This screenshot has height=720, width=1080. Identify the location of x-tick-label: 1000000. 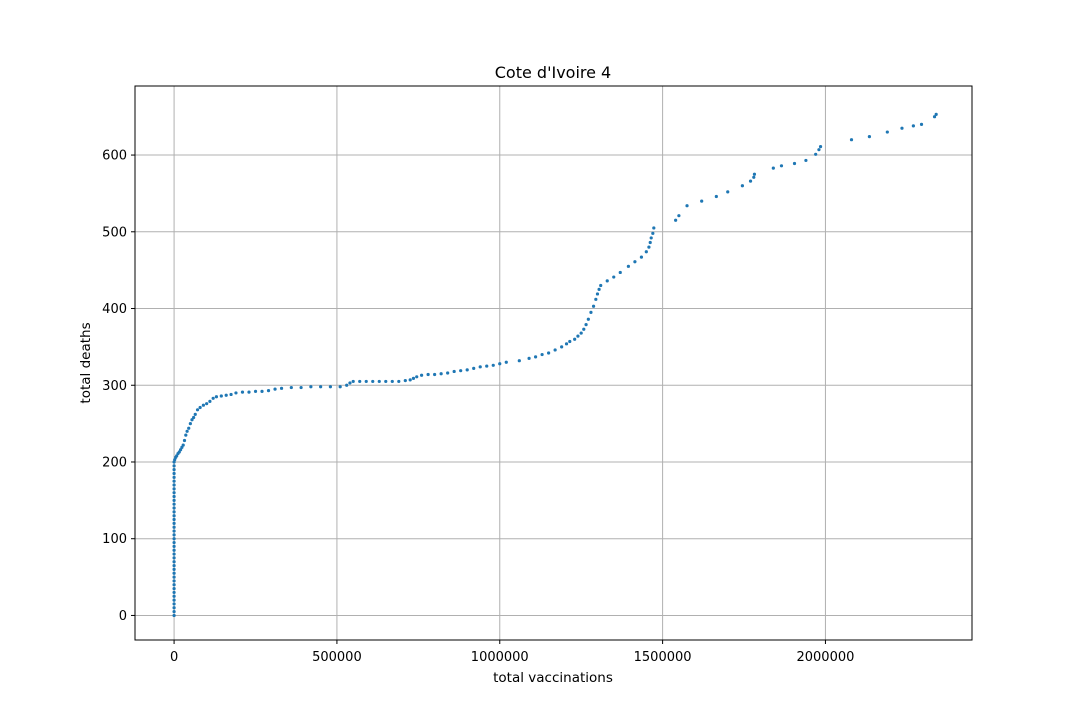
(500, 657).